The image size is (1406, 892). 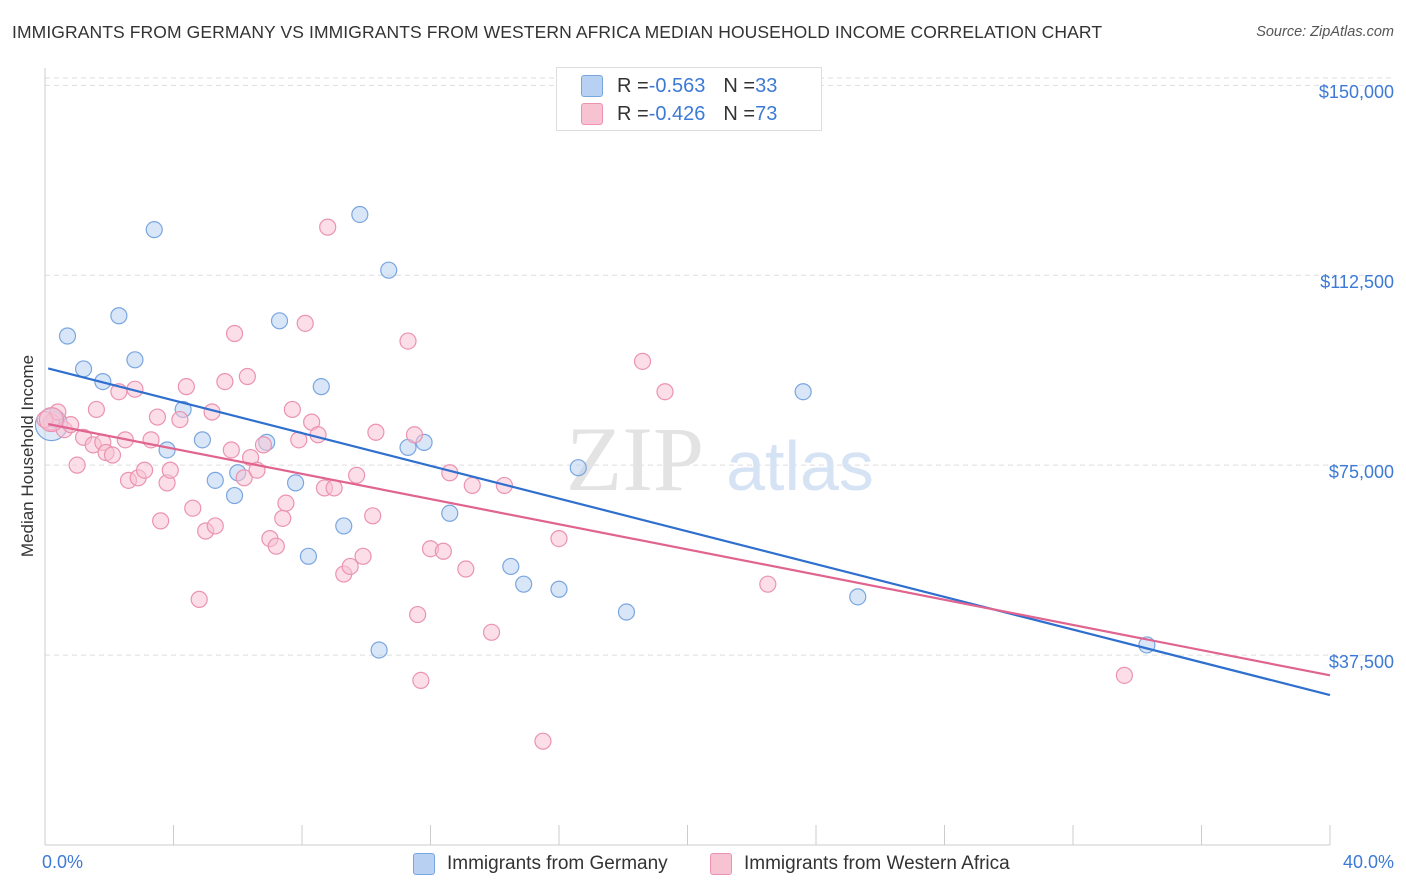 I want to click on bottom-legend-label-germany: Immigrants from Germany, so click(x=557, y=863).